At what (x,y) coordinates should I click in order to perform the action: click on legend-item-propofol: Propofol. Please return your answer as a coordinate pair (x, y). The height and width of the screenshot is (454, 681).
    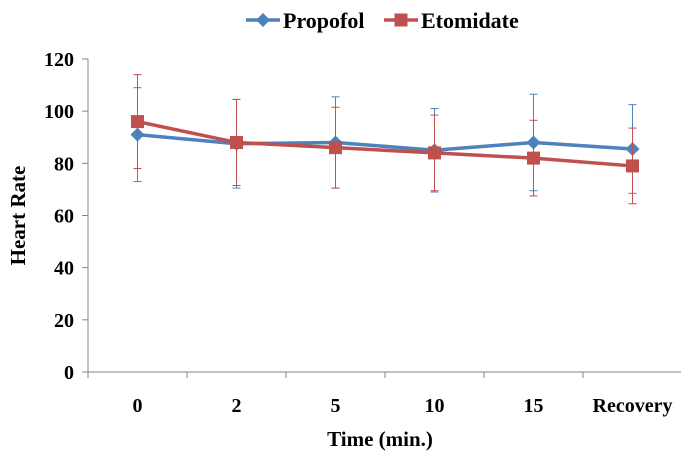
    Looking at the image, I should click on (305, 20).